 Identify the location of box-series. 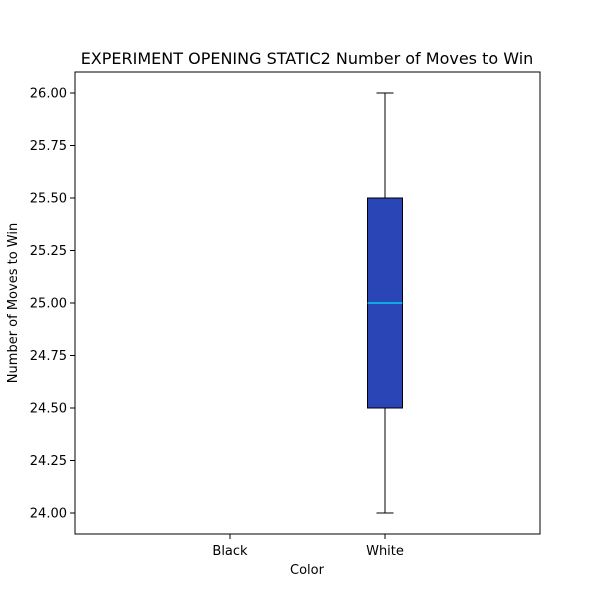
(385, 303).